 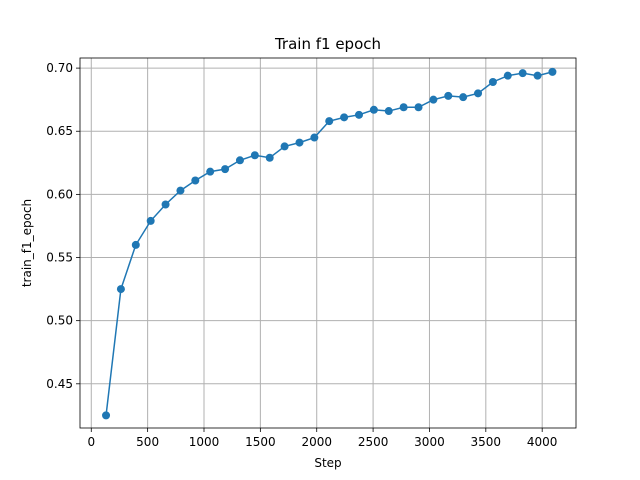 What do you see at coordinates (327, 463) in the screenshot?
I see `x-axis-label: Step` at bounding box center [327, 463].